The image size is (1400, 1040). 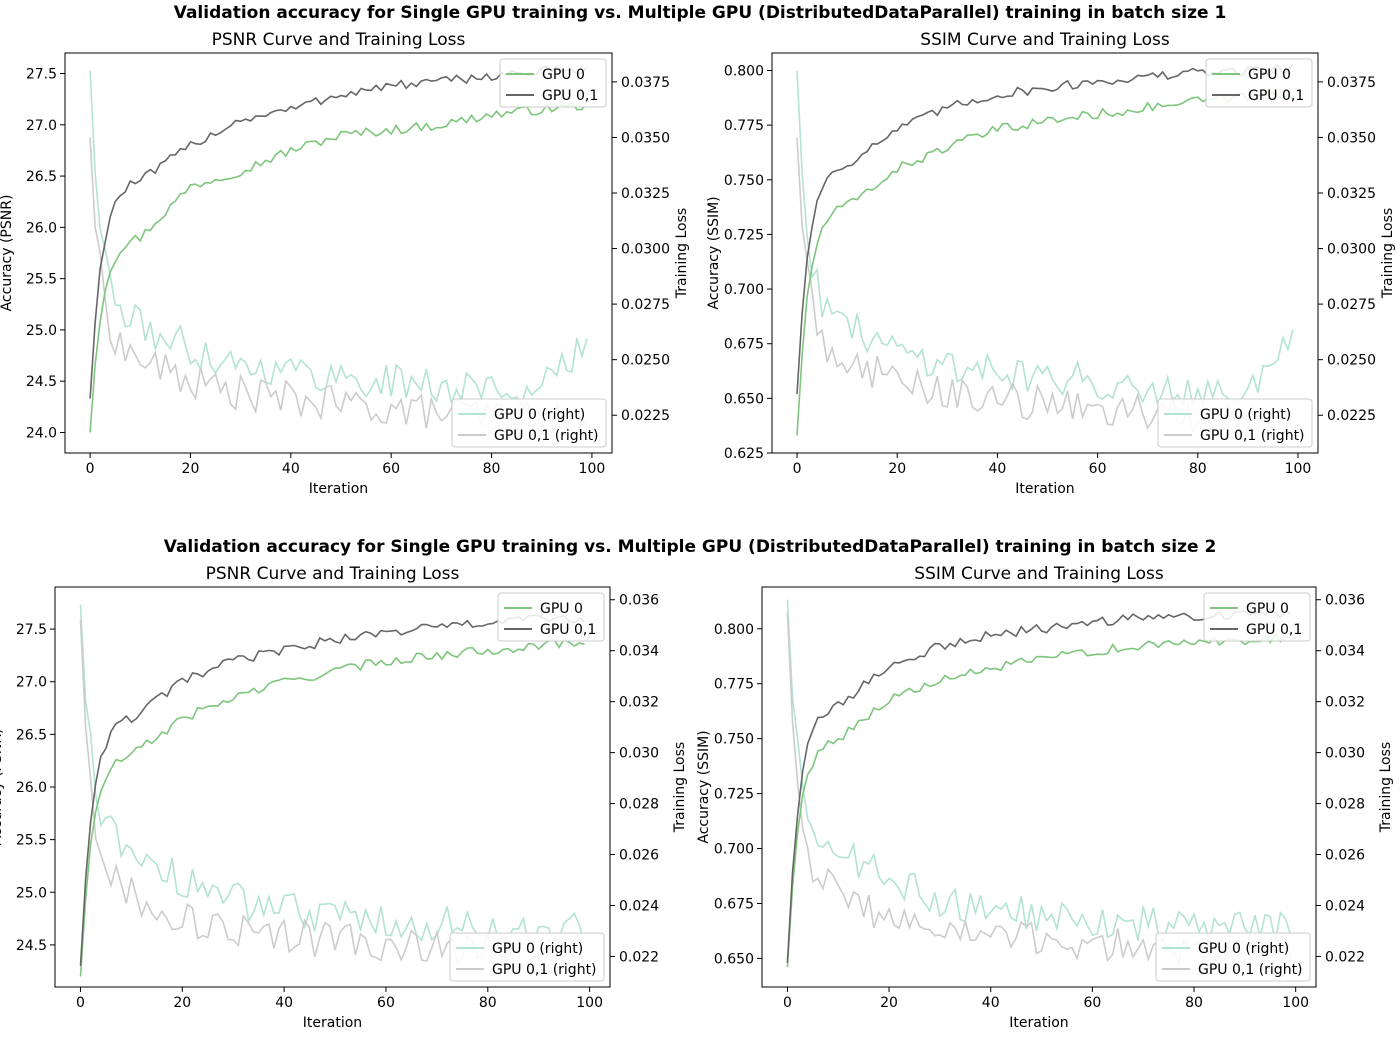 I want to click on y-right-tick-label: 0.0250, so click(x=1351, y=361).